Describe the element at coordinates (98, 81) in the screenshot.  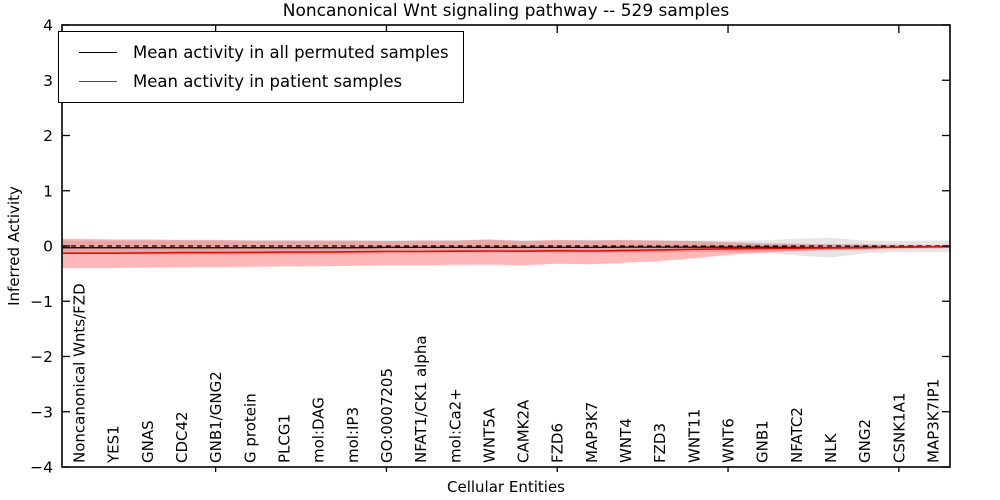
I see `patient-line-swatch` at that location.